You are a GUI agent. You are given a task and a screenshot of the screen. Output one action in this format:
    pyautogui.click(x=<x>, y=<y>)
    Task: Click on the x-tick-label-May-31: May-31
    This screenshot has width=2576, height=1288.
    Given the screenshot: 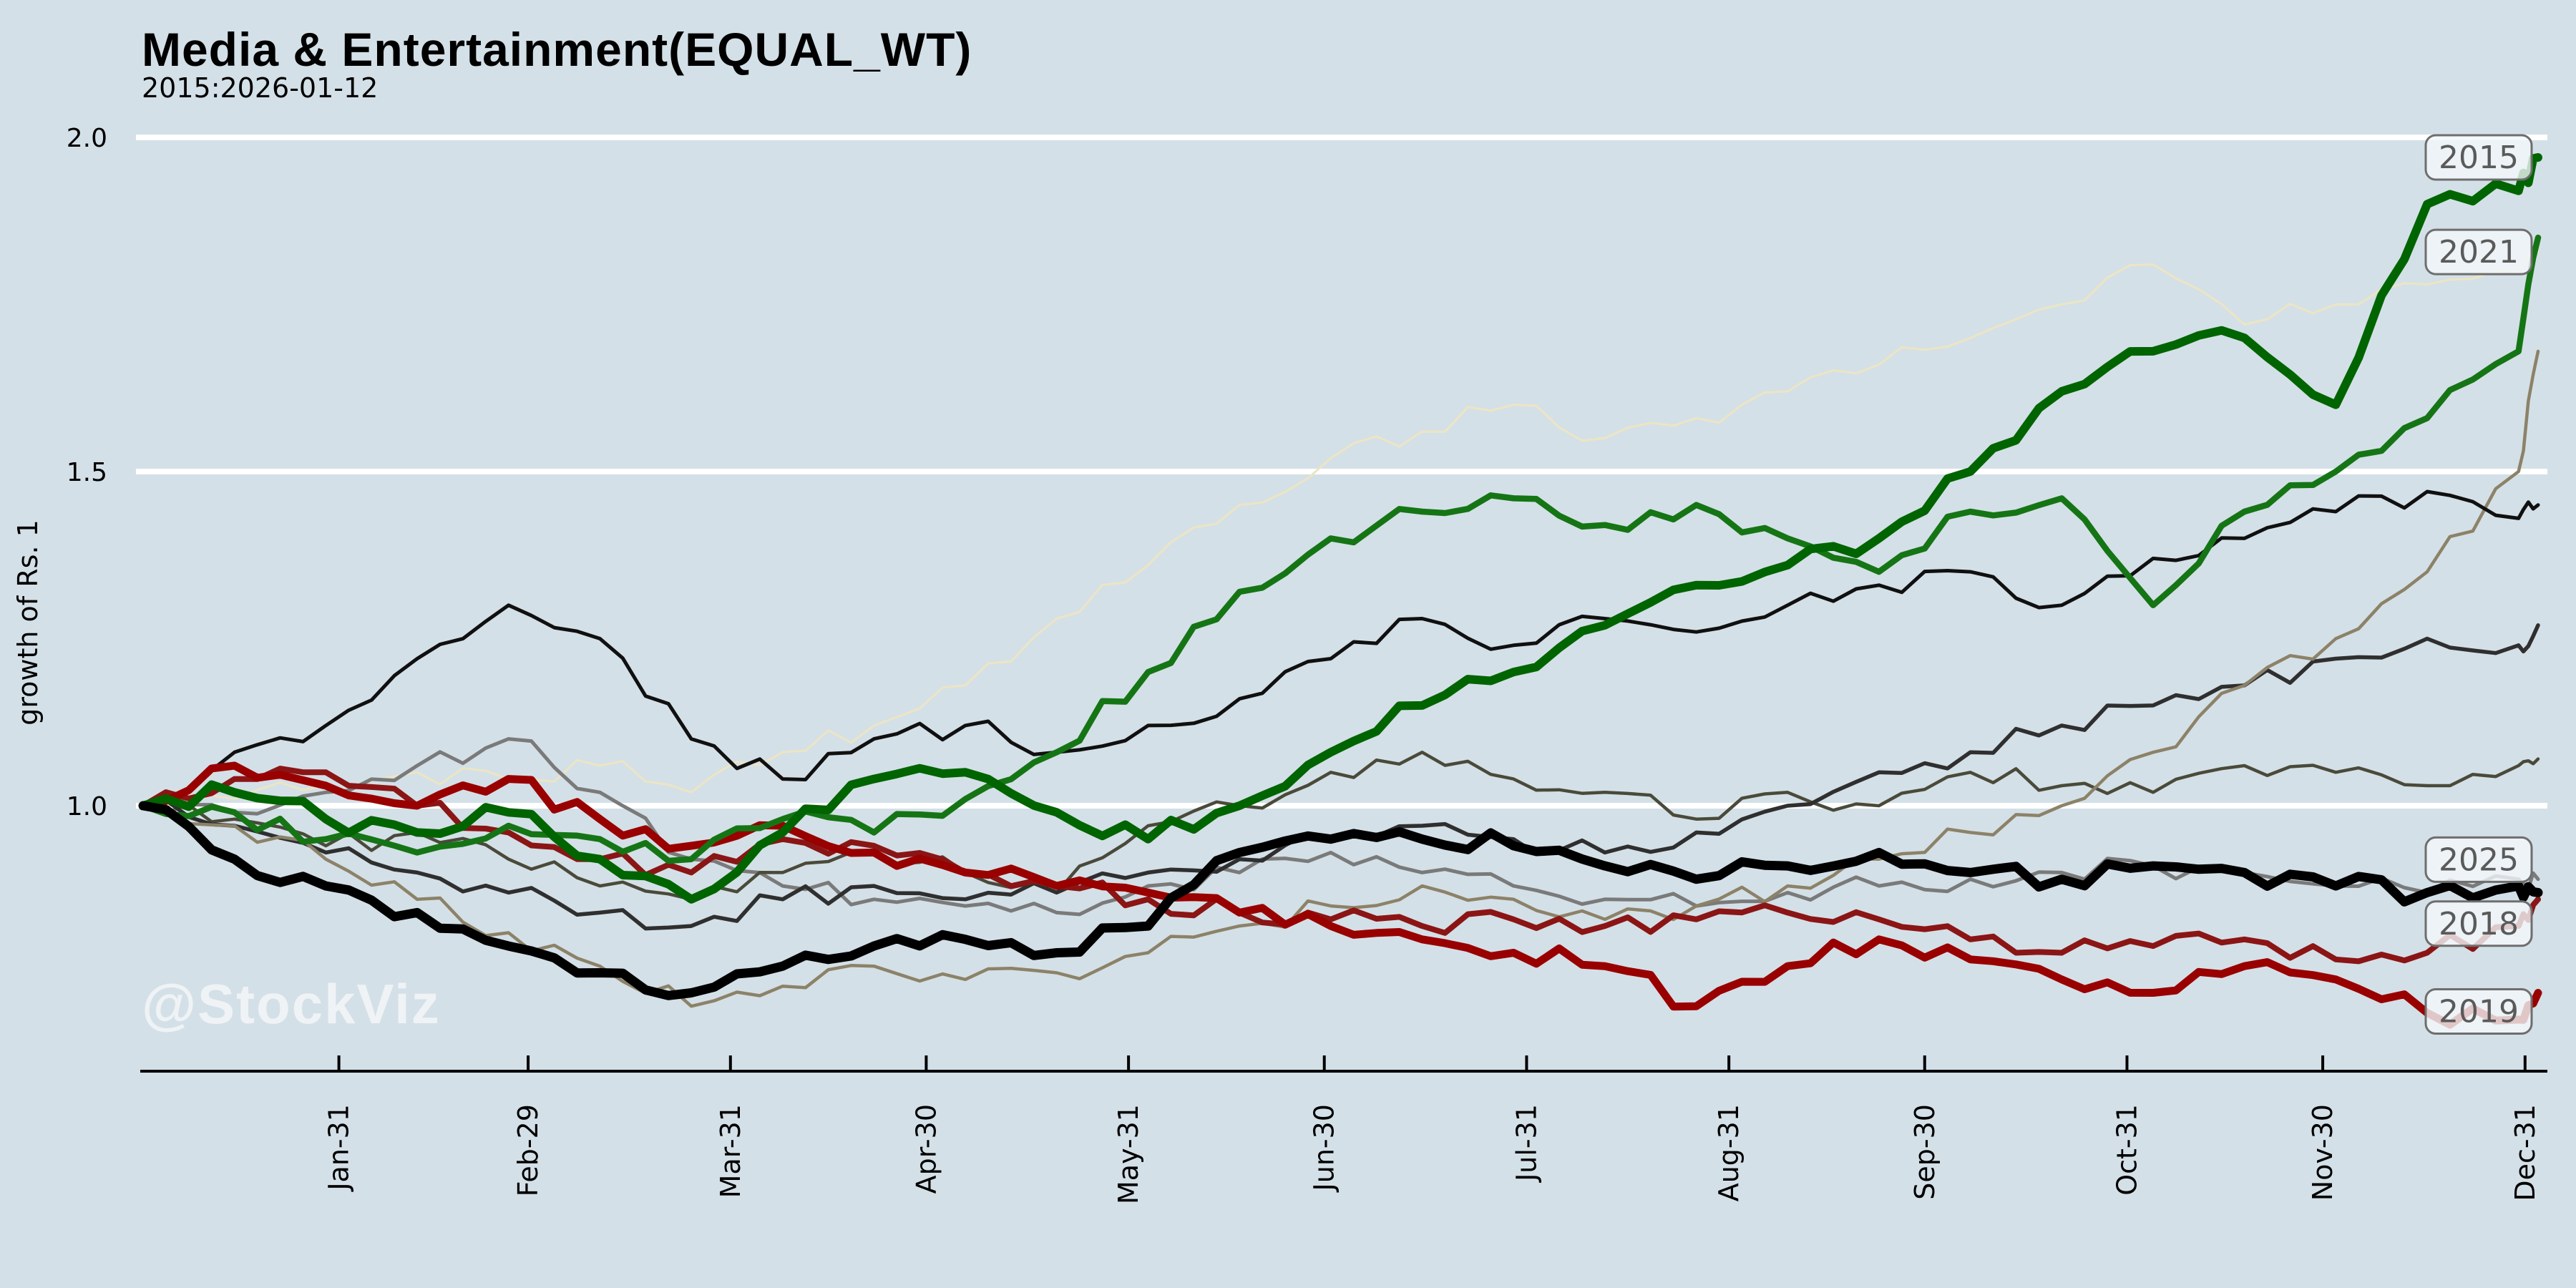 What is the action you would take?
    pyautogui.click(x=1128, y=1154)
    